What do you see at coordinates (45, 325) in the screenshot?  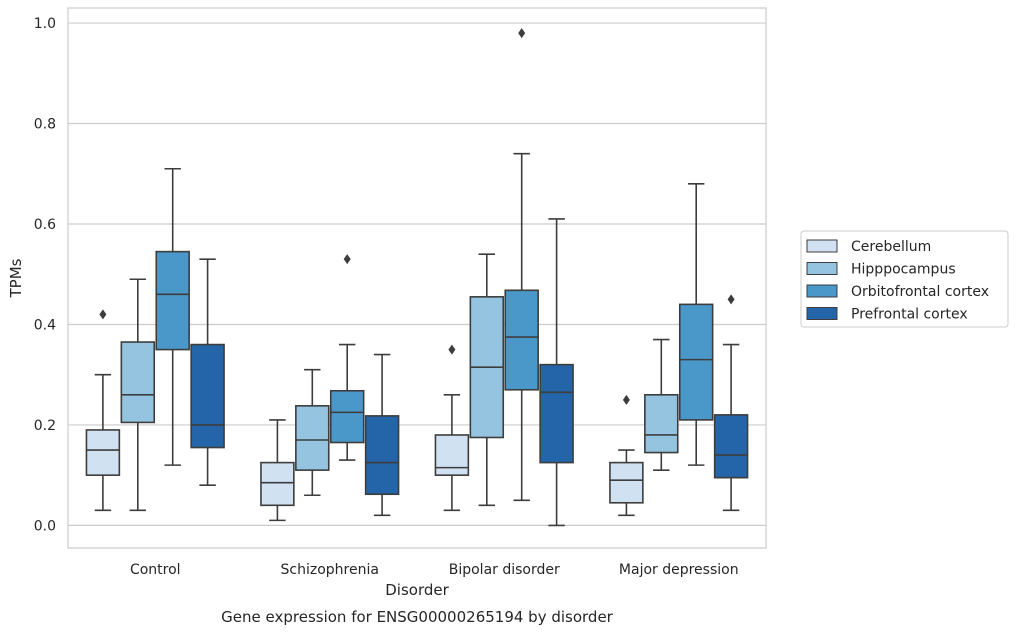 I see `y-tick-label: 0.4` at bounding box center [45, 325].